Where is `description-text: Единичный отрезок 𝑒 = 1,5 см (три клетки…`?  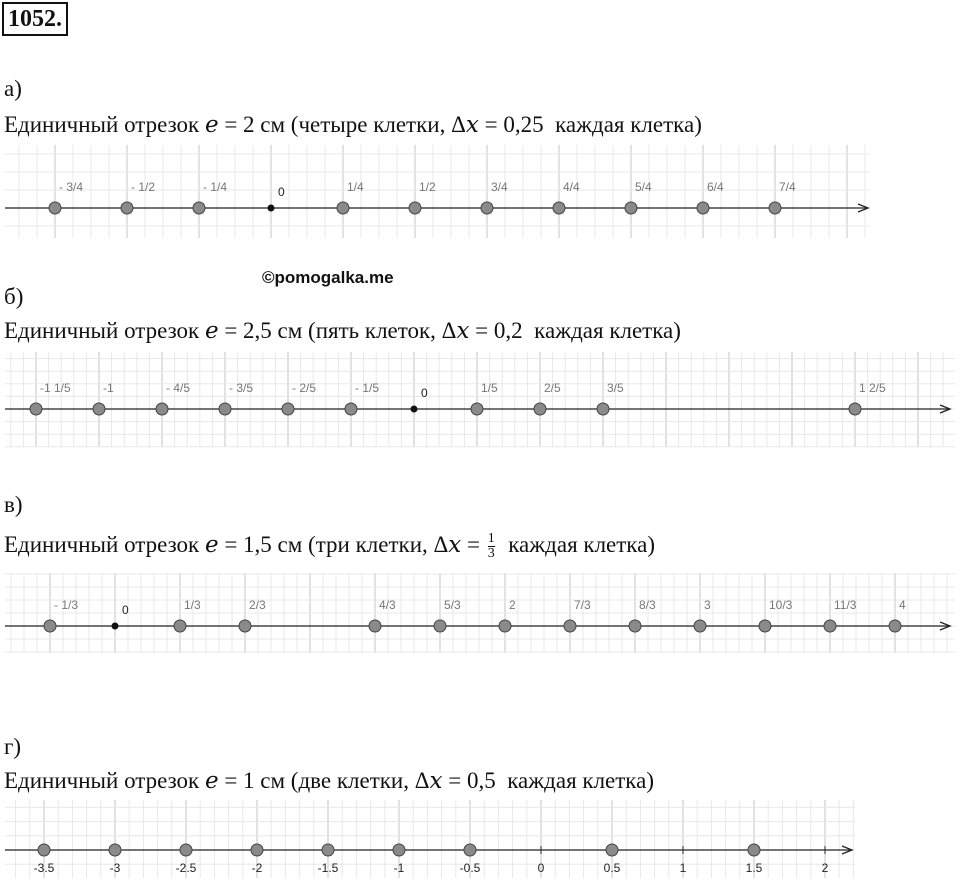 description-text: Единичный отрезок 𝑒 = 1,5 см (три клетки… is located at coordinates (245, 544).